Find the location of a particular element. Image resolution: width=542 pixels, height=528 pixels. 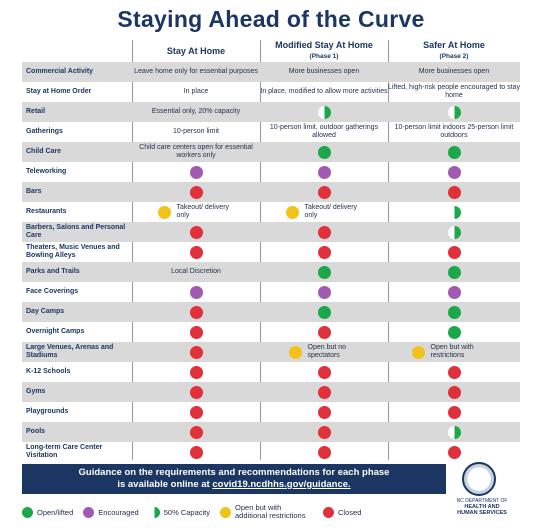

table-row: Teleworking is located at coordinates (271, 172).